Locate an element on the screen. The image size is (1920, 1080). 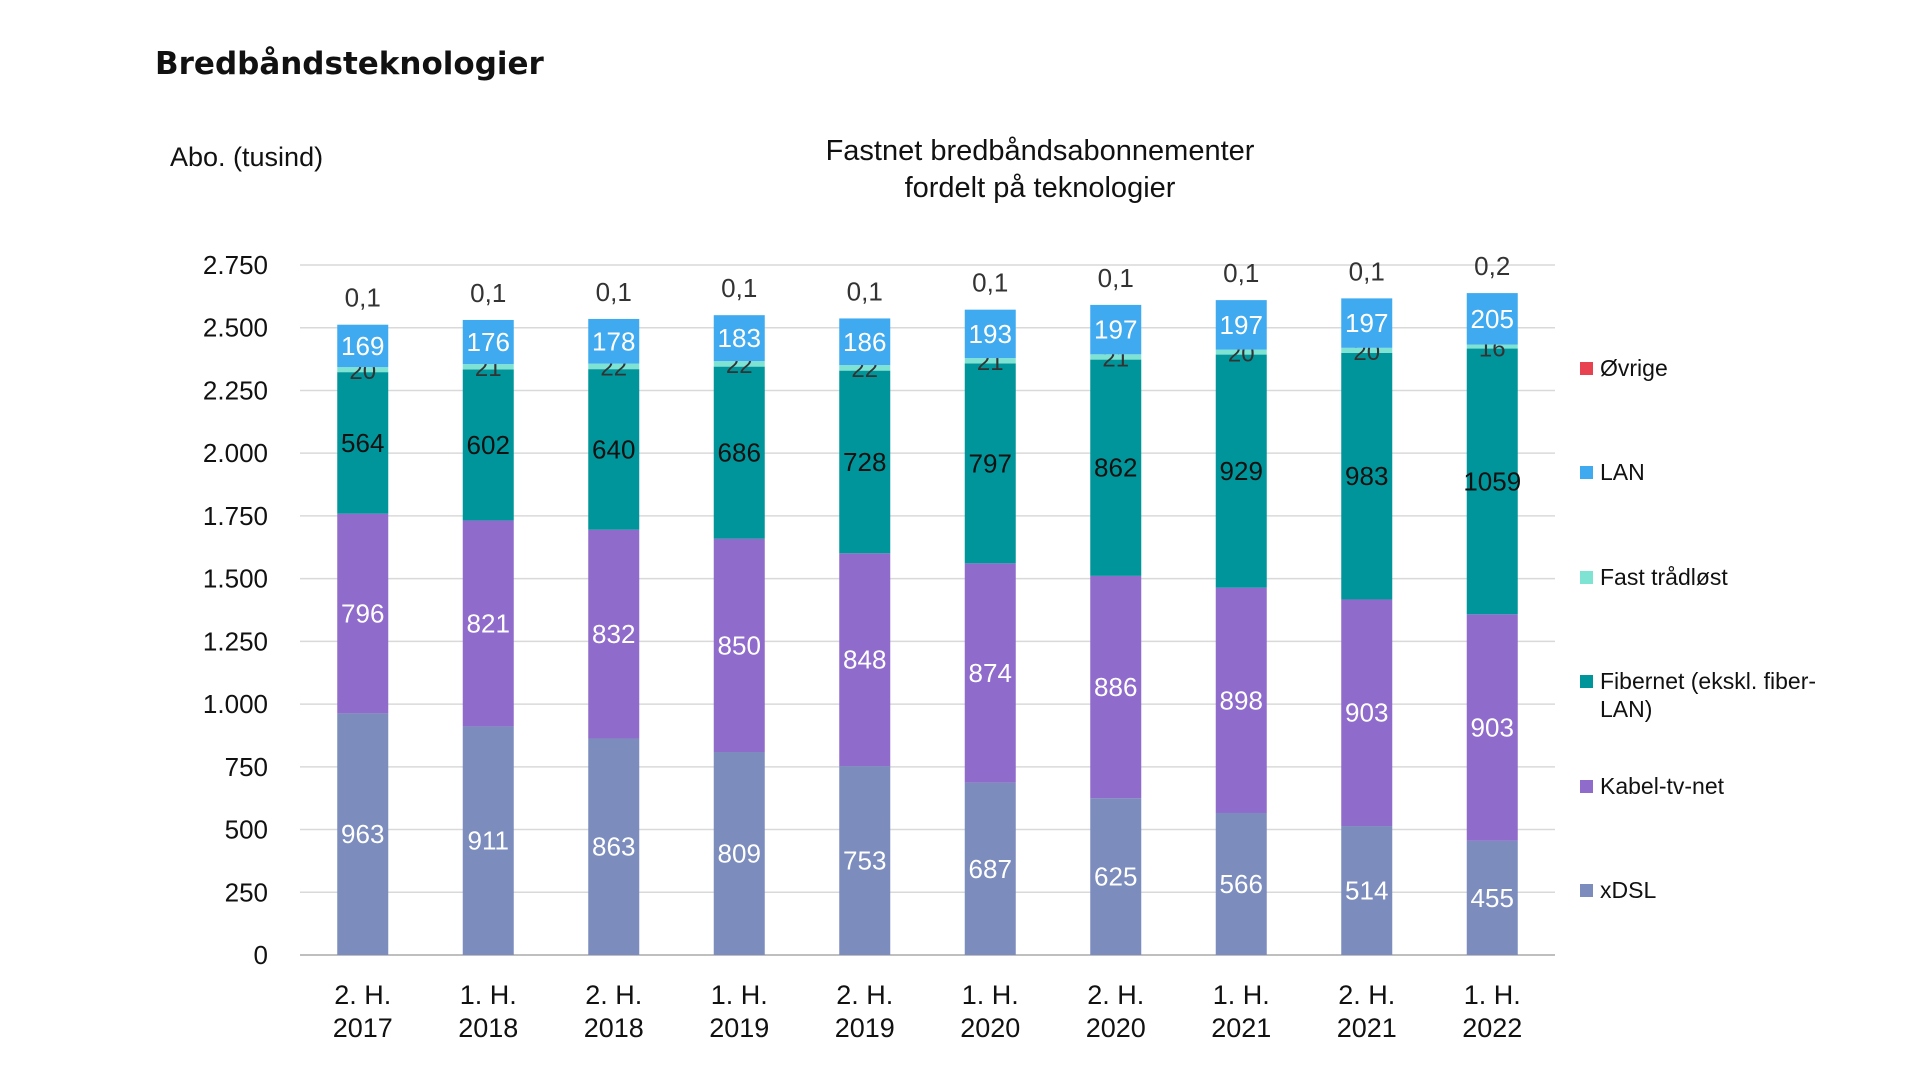
chart-title-line-1: Fastnet bredbåndsabonnementer is located at coordinates (1040, 151).